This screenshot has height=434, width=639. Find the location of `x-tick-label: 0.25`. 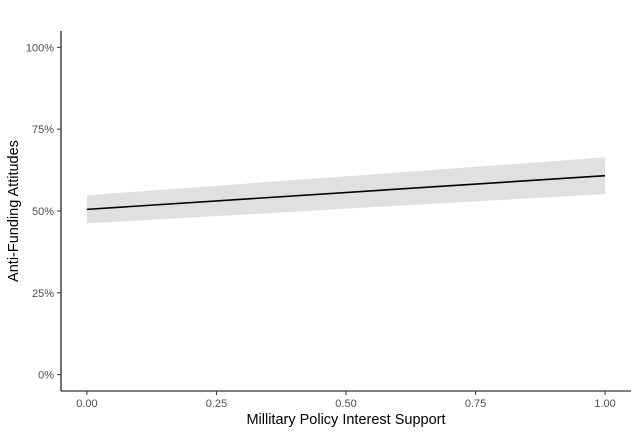

x-tick-label: 0.25 is located at coordinates (216, 404).